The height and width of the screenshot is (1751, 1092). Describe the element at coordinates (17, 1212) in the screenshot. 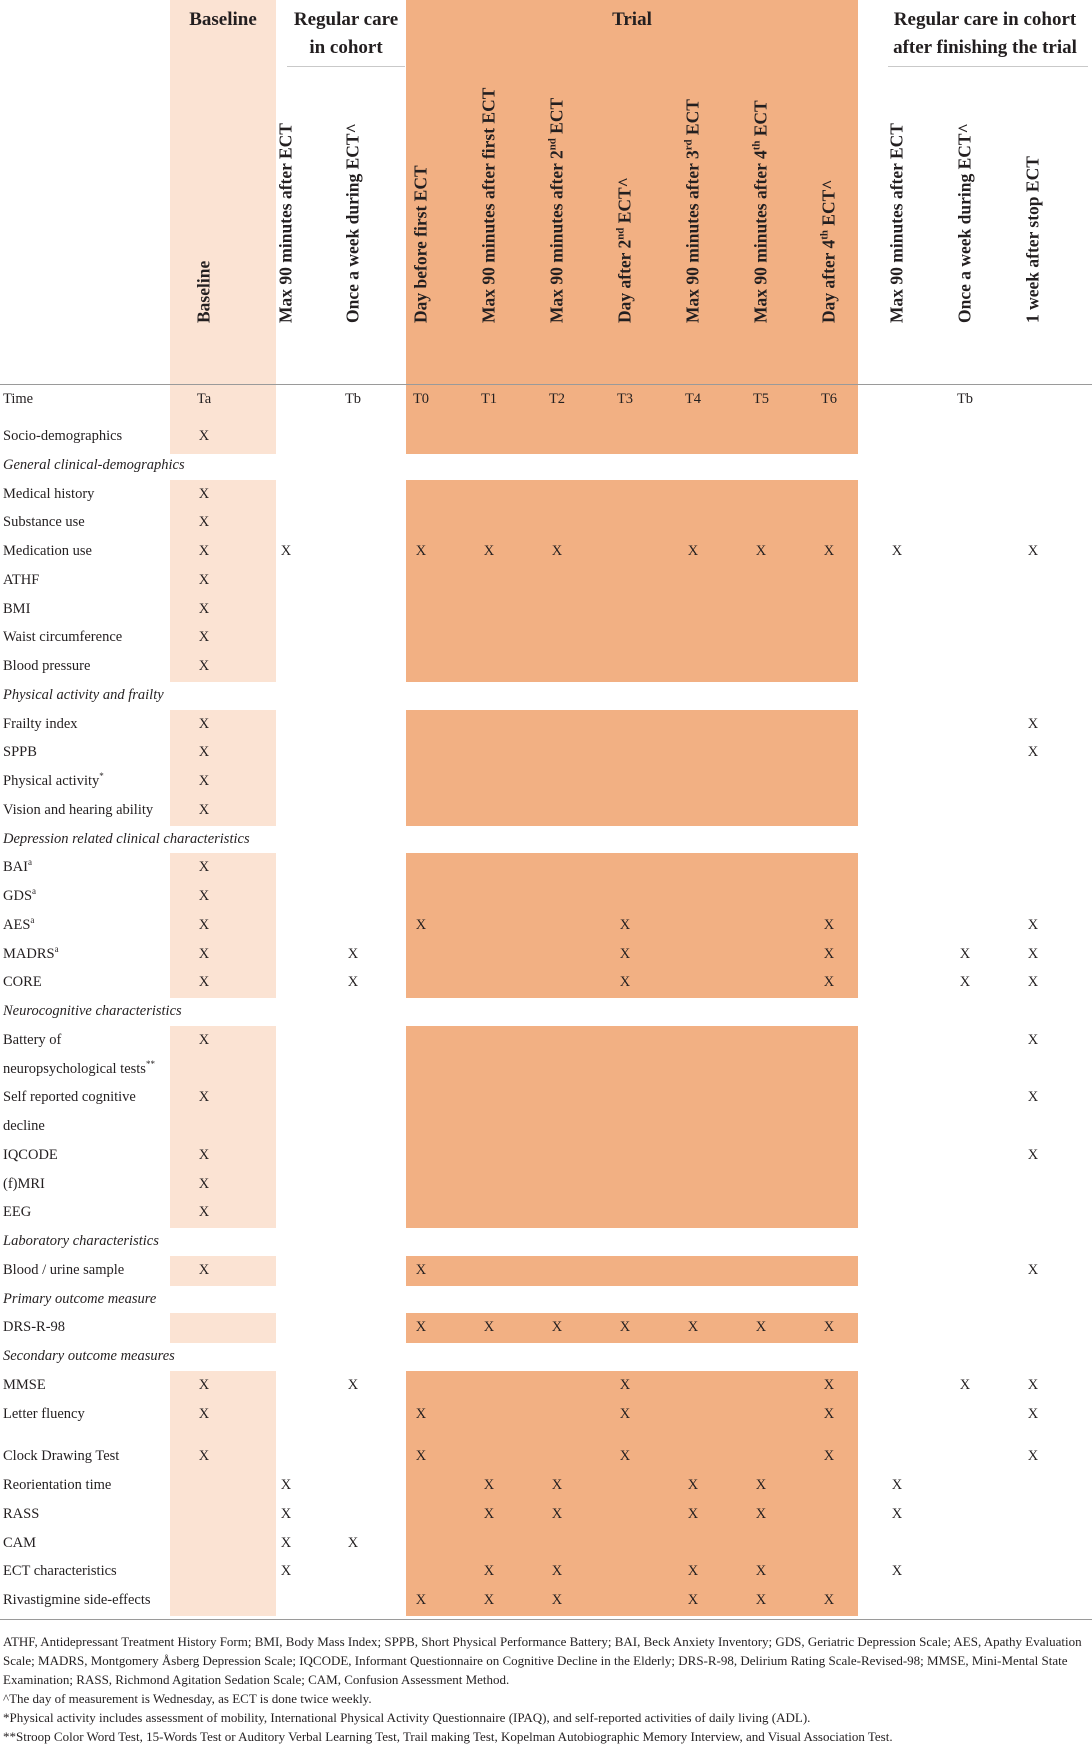

I see `row-label: EEG` at that location.